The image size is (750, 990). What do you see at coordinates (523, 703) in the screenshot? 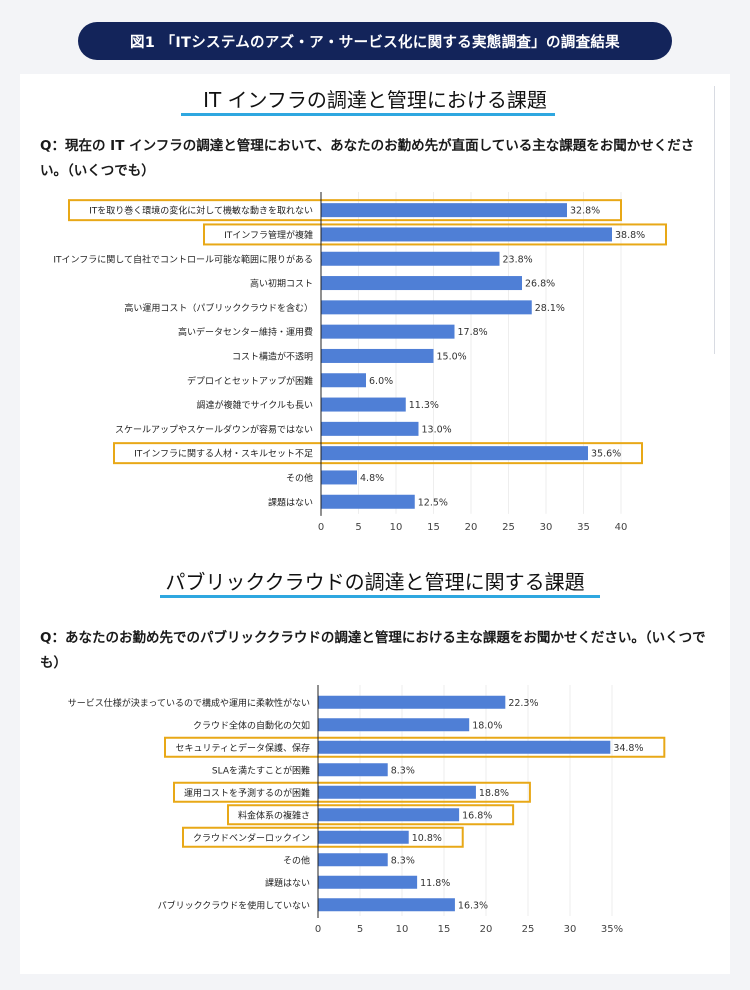
I see `value-label: 22.3%` at bounding box center [523, 703].